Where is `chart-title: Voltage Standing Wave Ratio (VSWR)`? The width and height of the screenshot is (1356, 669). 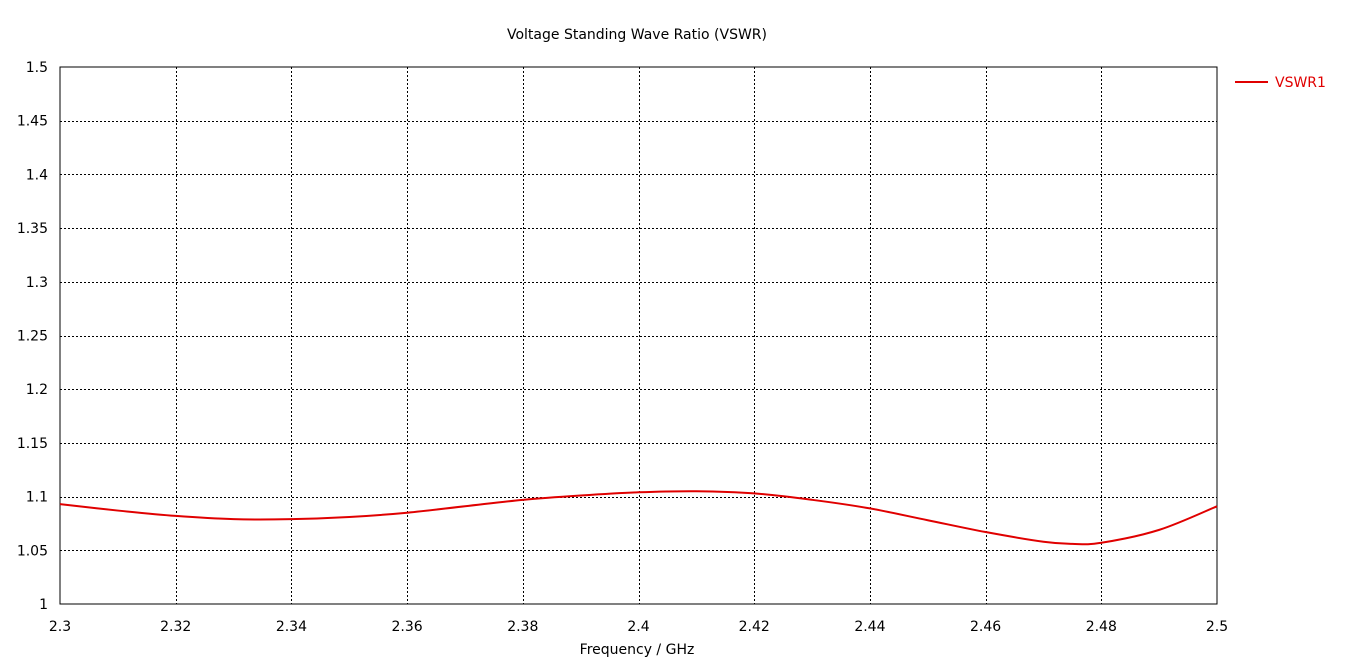
chart-title: Voltage Standing Wave Ratio (VSWR) is located at coordinates (637, 35).